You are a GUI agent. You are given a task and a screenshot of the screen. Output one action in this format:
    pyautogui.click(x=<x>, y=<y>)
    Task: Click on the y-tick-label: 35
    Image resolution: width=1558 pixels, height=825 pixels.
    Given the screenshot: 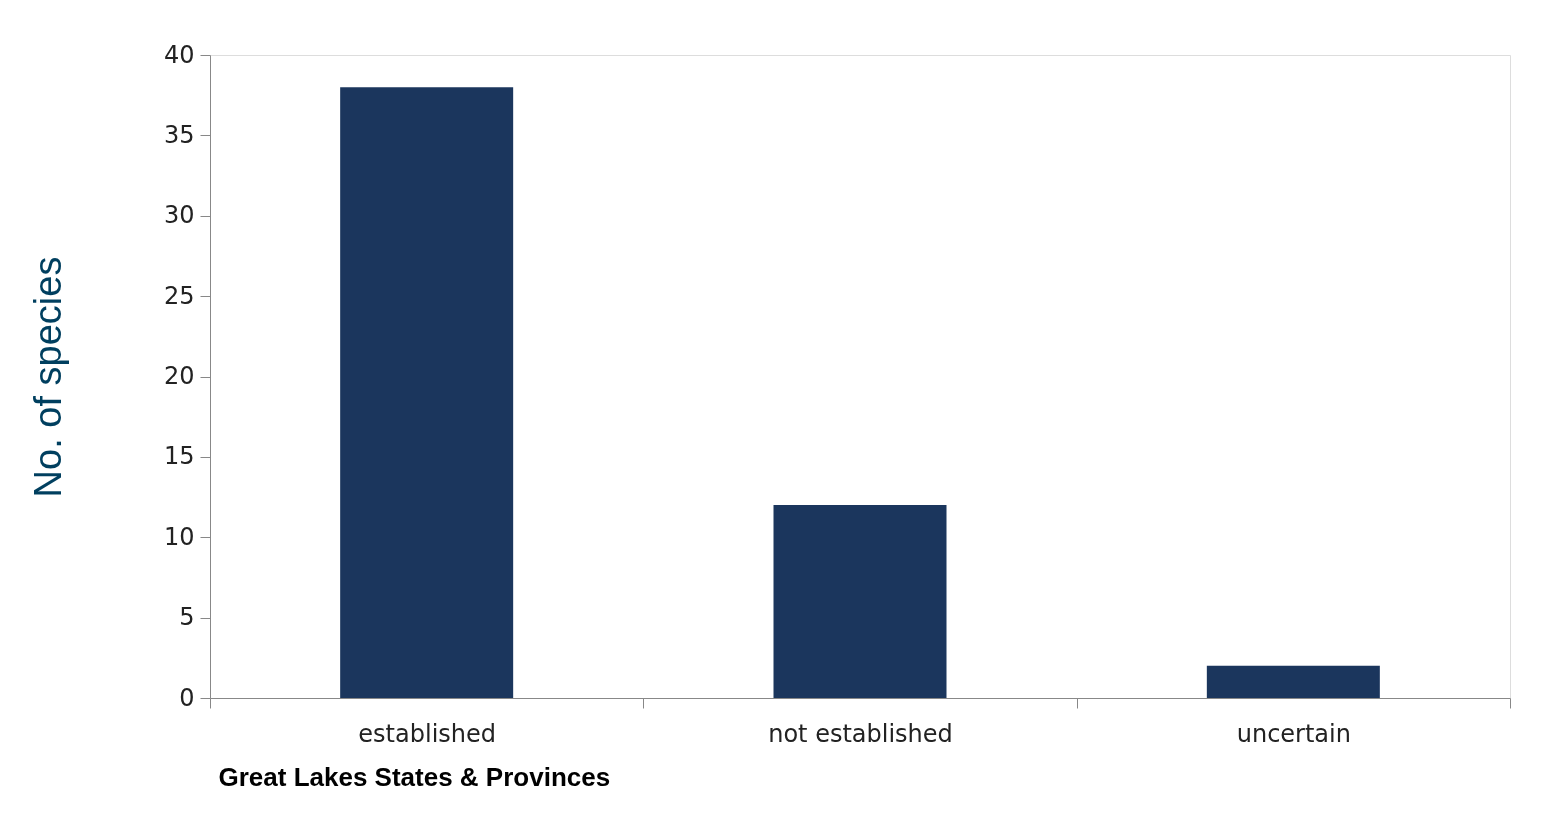 What is the action you would take?
    pyautogui.click(x=179, y=134)
    